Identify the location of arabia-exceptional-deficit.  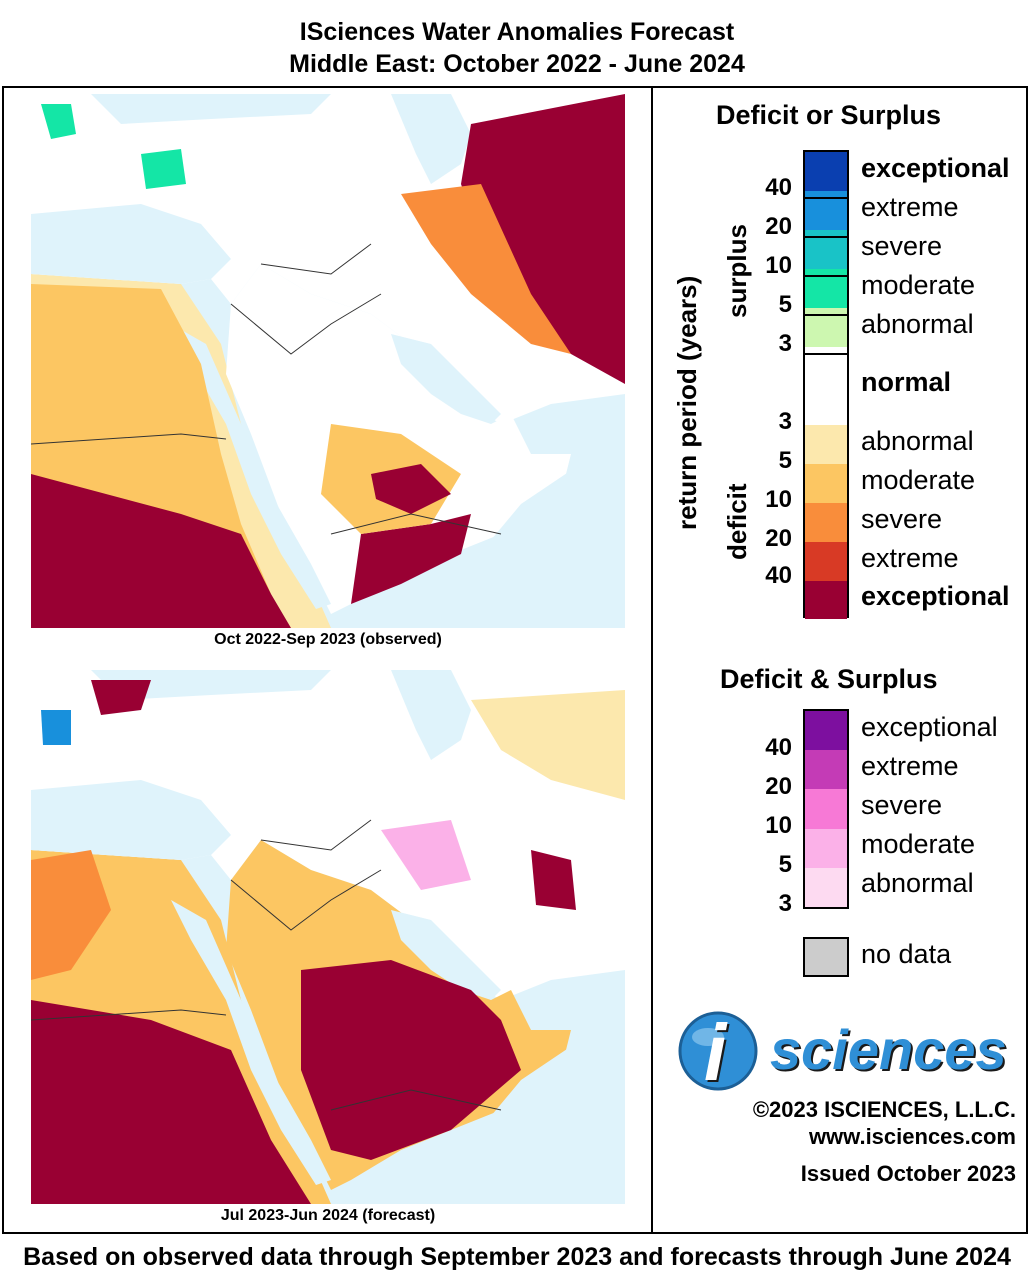
(411, 1060).